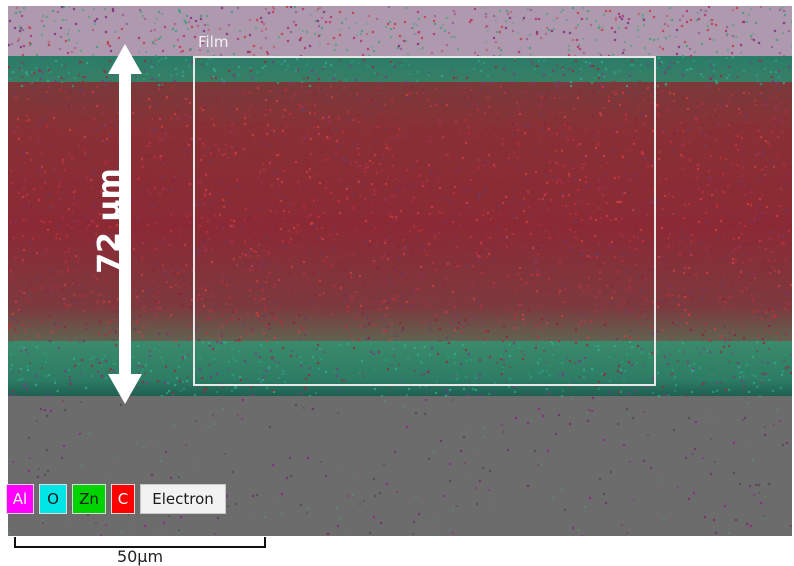  I want to click on legend-electron: Electron, so click(183, 499).